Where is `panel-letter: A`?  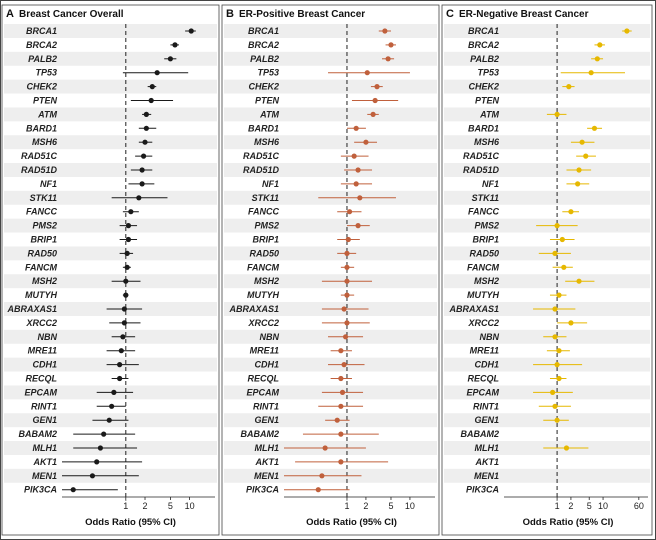
panel-letter: A is located at coordinates (10, 14).